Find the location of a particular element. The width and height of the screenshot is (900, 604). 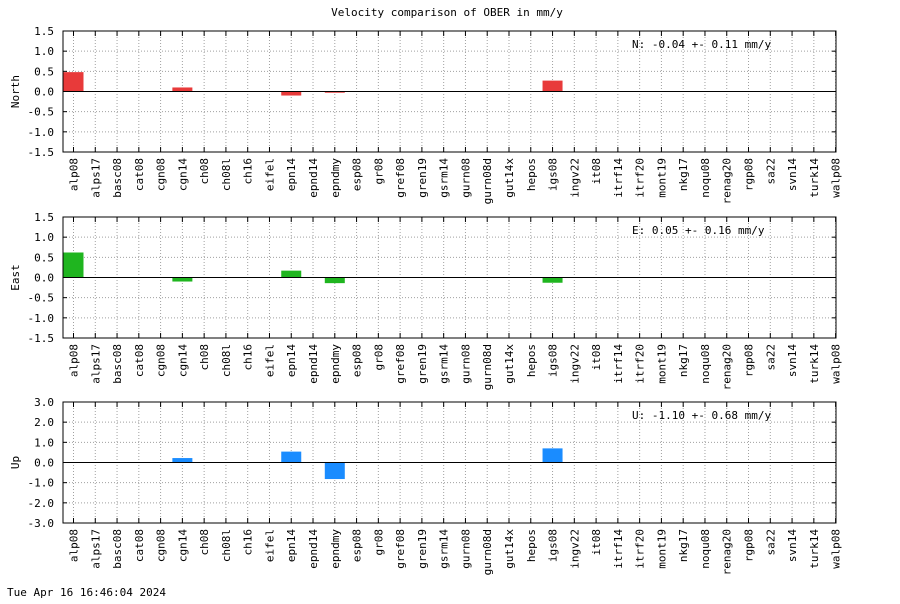

x-tick-label: epndmy is located at coordinates (335, 364).